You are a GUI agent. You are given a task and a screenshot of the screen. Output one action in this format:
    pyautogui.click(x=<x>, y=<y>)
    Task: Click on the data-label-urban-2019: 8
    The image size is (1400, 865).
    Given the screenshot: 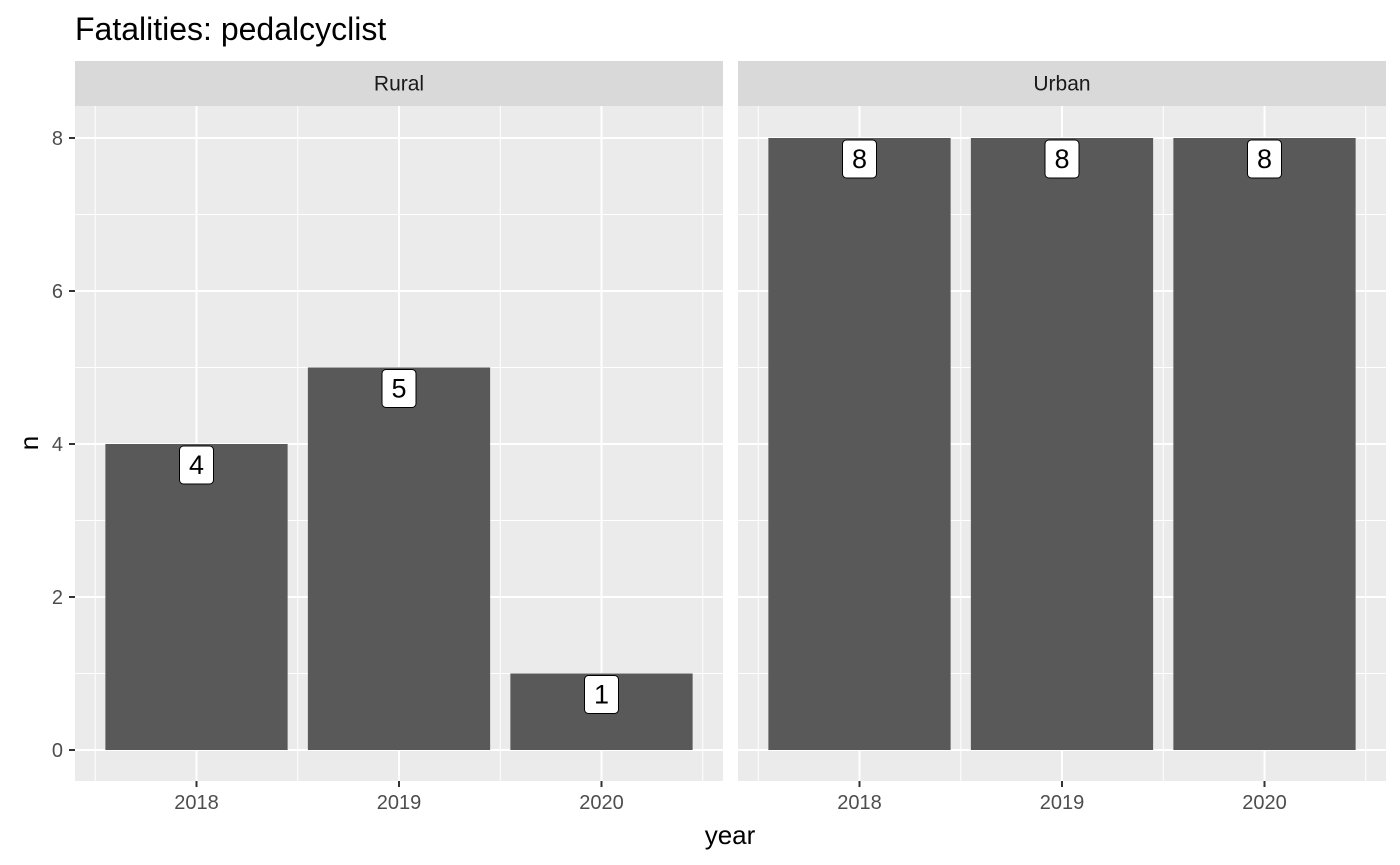 What is the action you would take?
    pyautogui.click(x=1062, y=159)
    